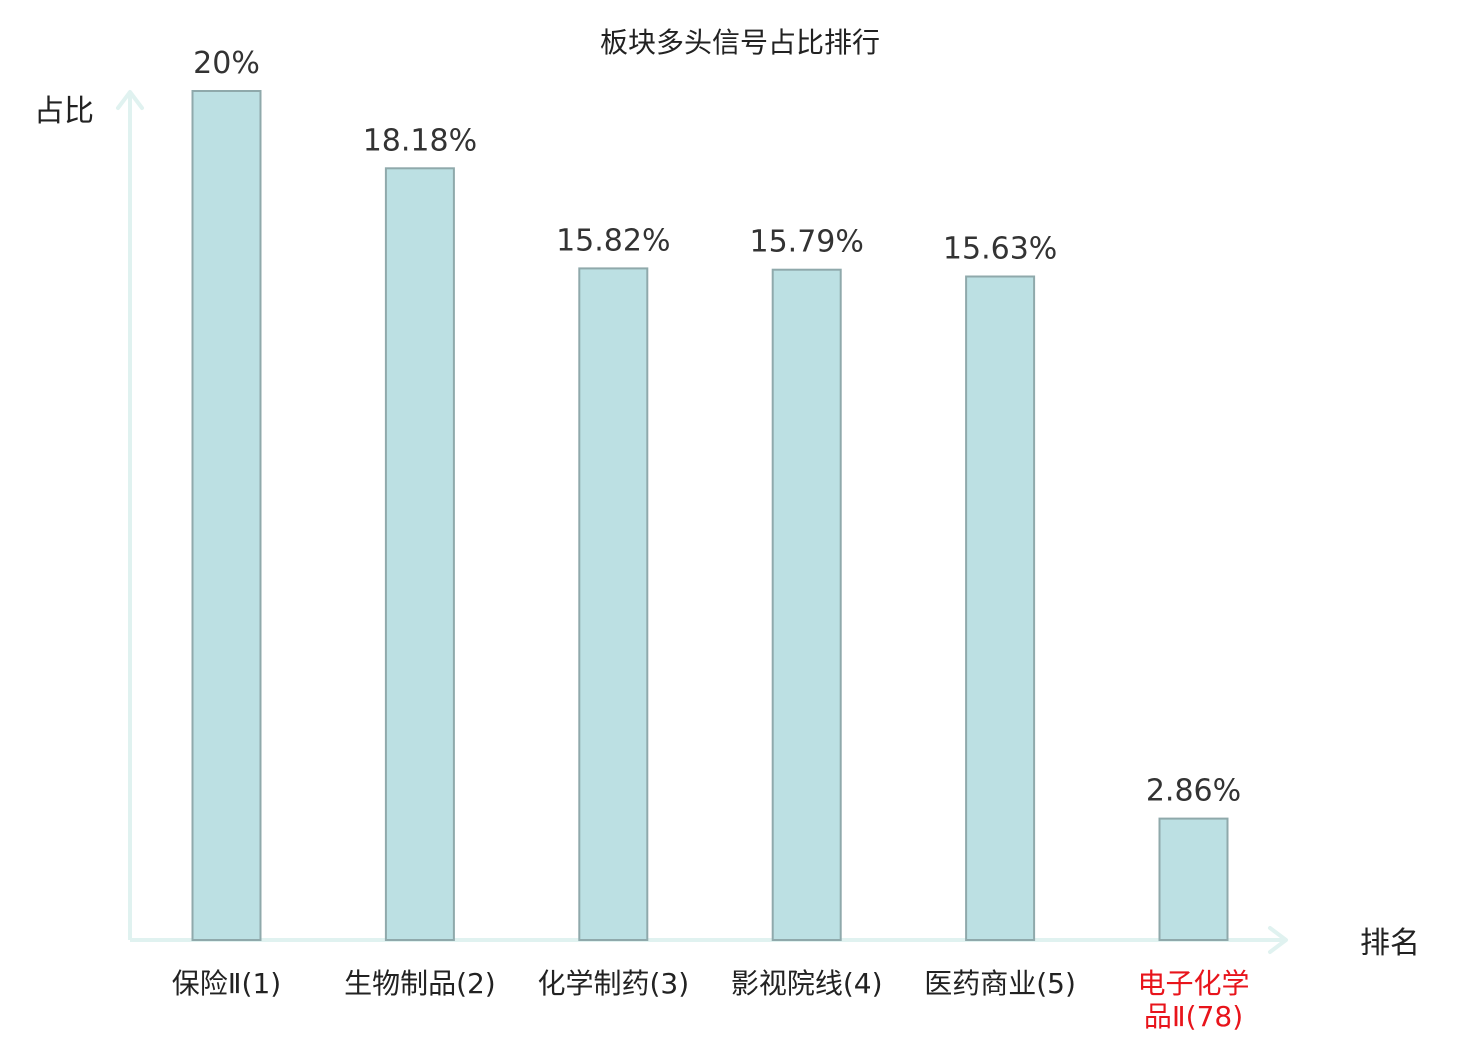 The height and width of the screenshot is (1040, 1480). I want to click on category-label-6: 电子化学品Ⅱ(78), so click(1193, 1000).